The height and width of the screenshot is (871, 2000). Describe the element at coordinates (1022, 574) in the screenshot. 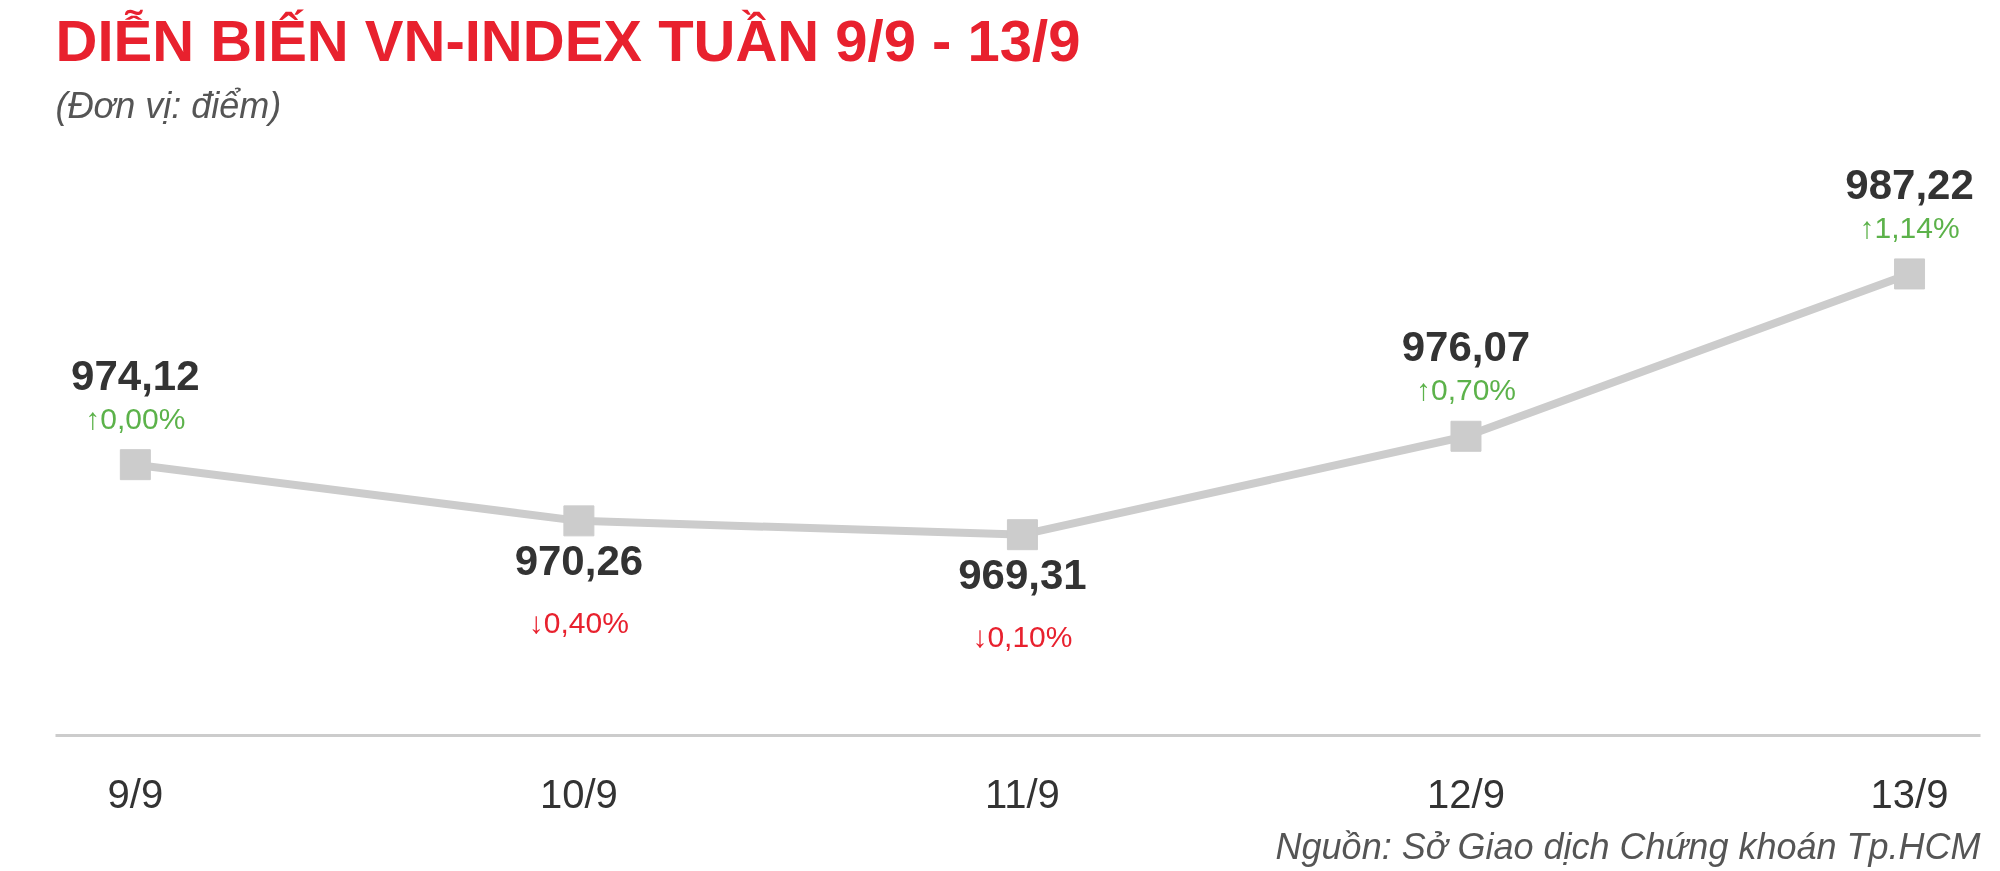

I see `data-label: 969,31` at that location.